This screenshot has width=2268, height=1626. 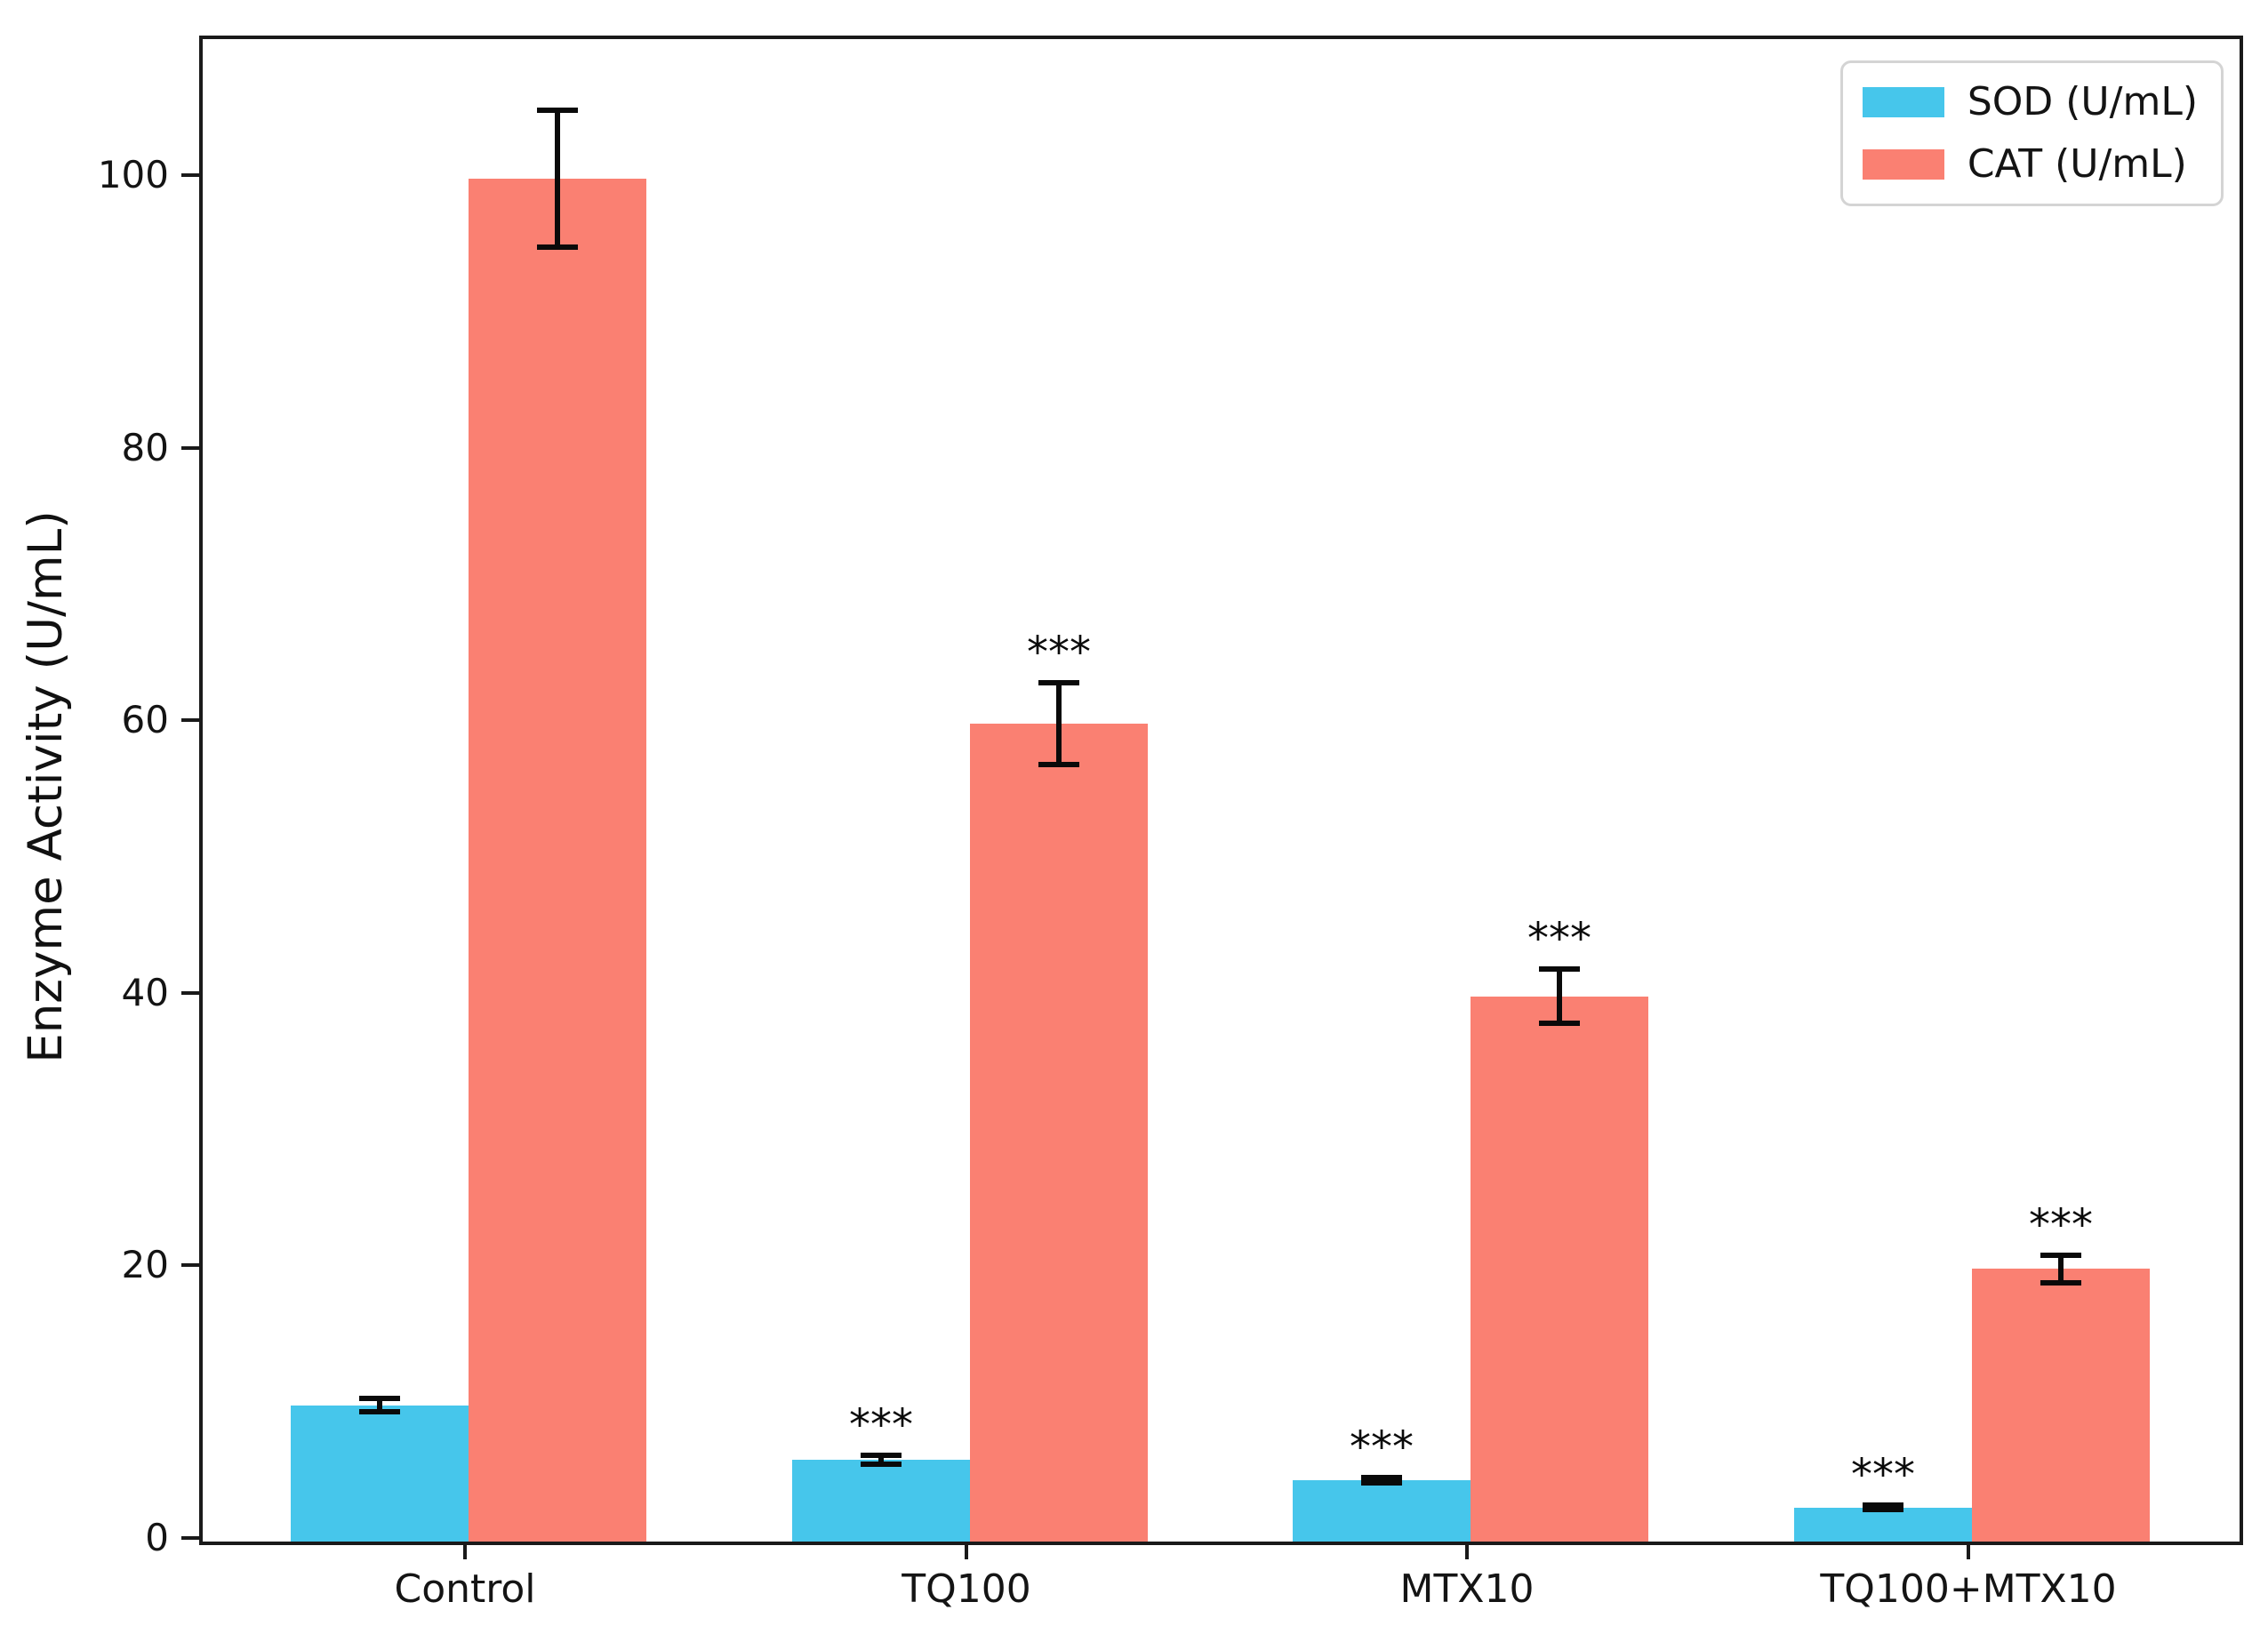 I want to click on x-tick-label: TQ100+MTX10, so click(x=1968, y=1589).